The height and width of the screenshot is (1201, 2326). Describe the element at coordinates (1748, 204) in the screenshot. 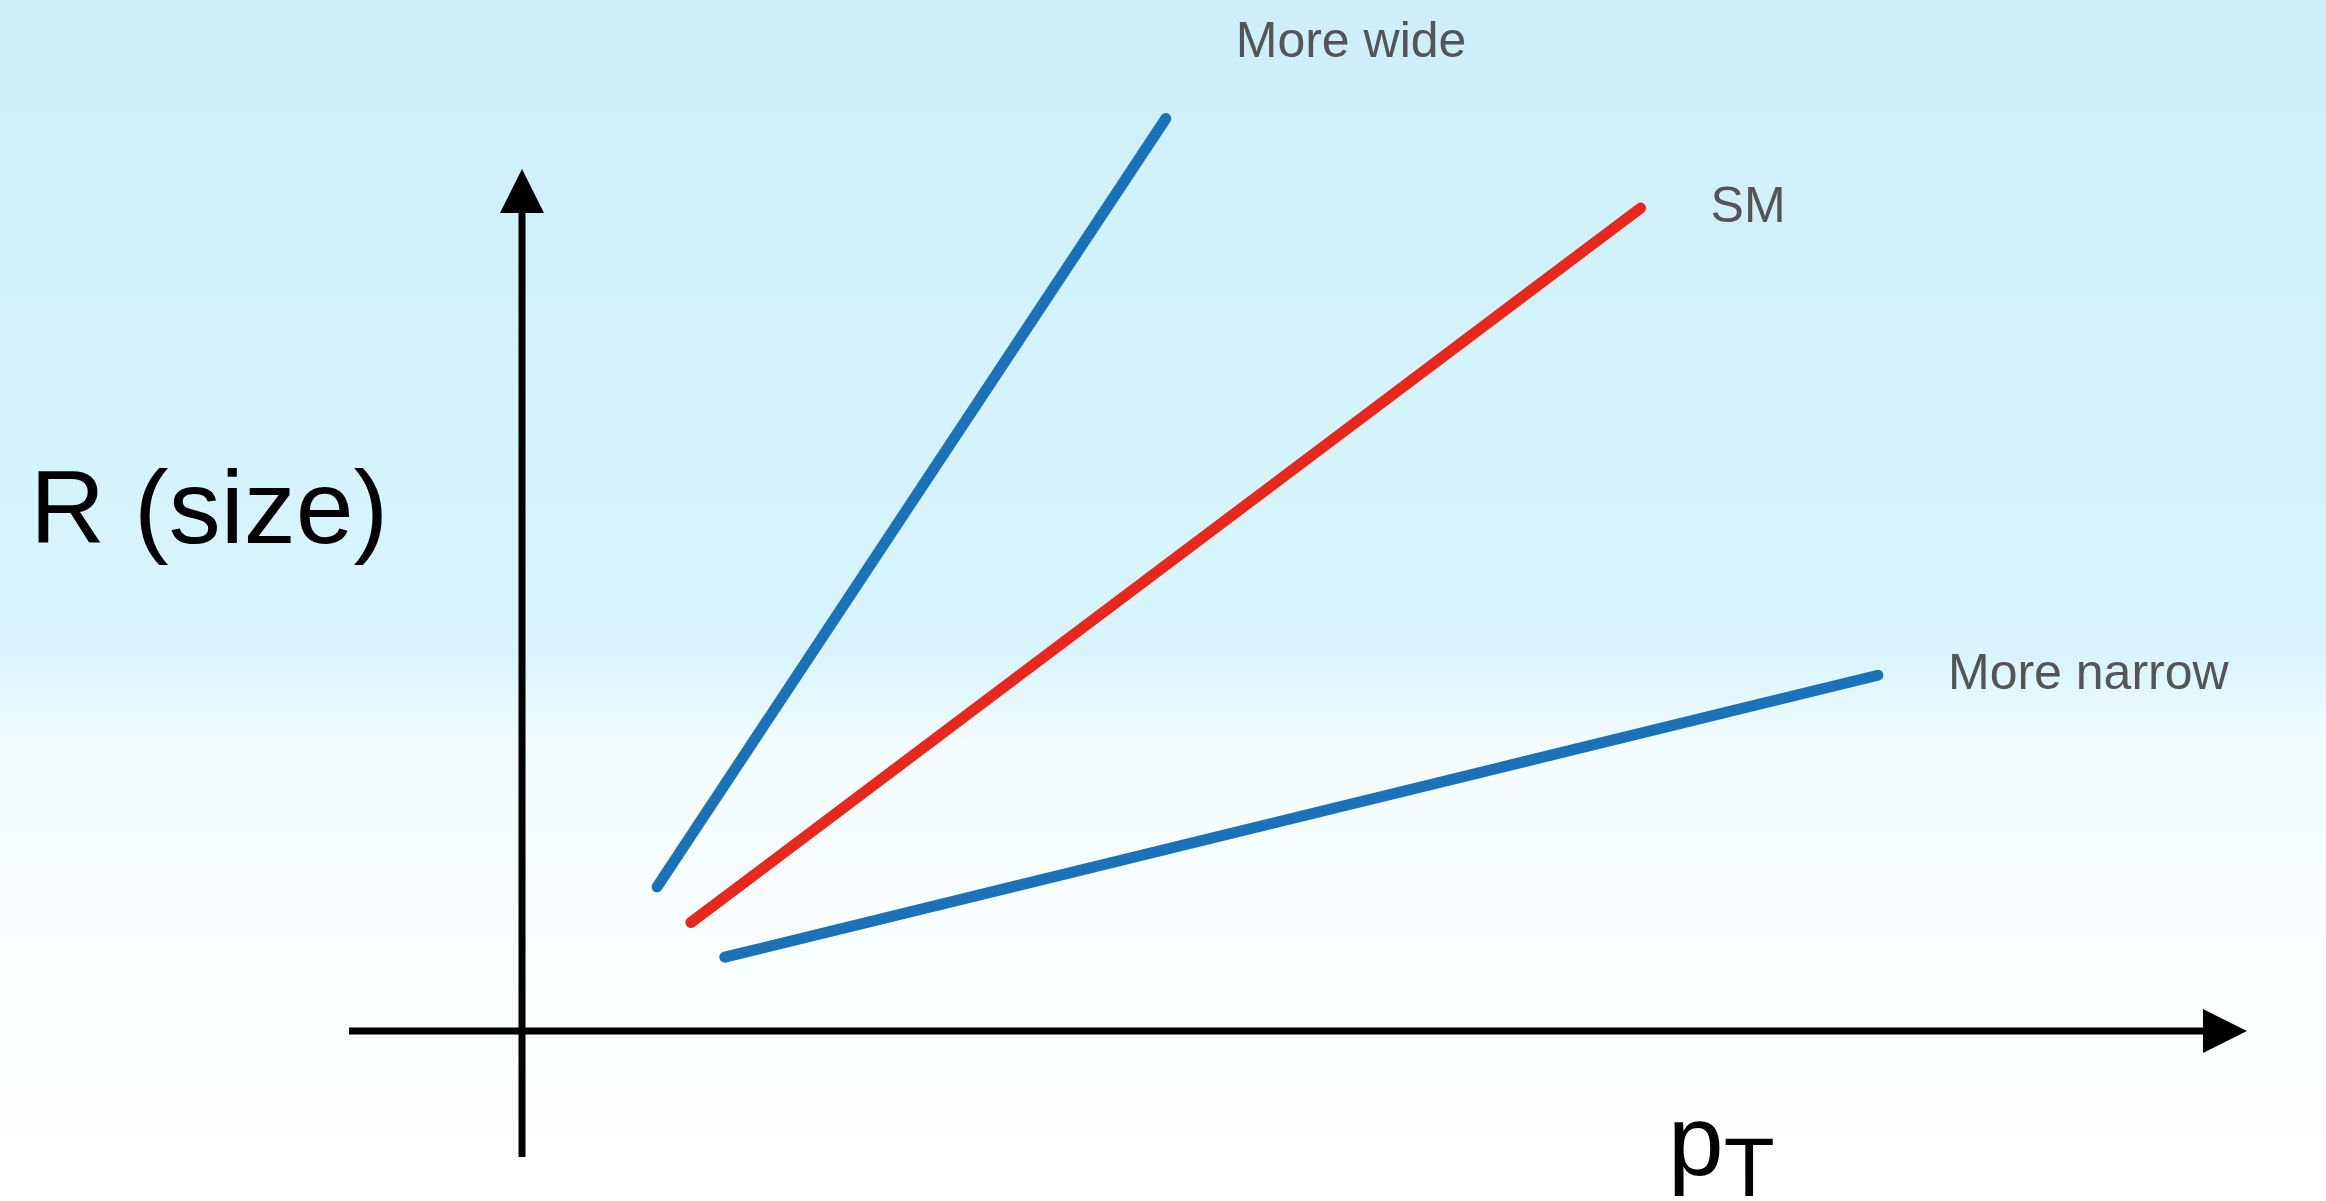

I see `series-label: SM` at that location.